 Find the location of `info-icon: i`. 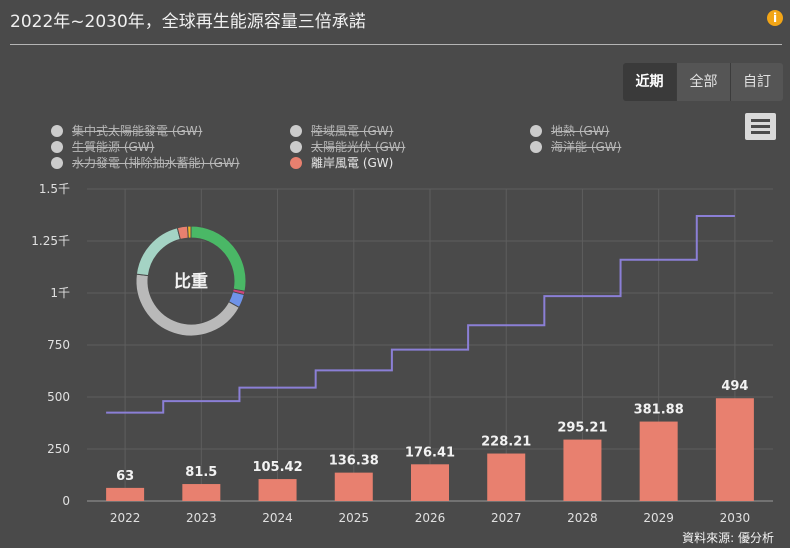

info-icon: i is located at coordinates (775, 18).